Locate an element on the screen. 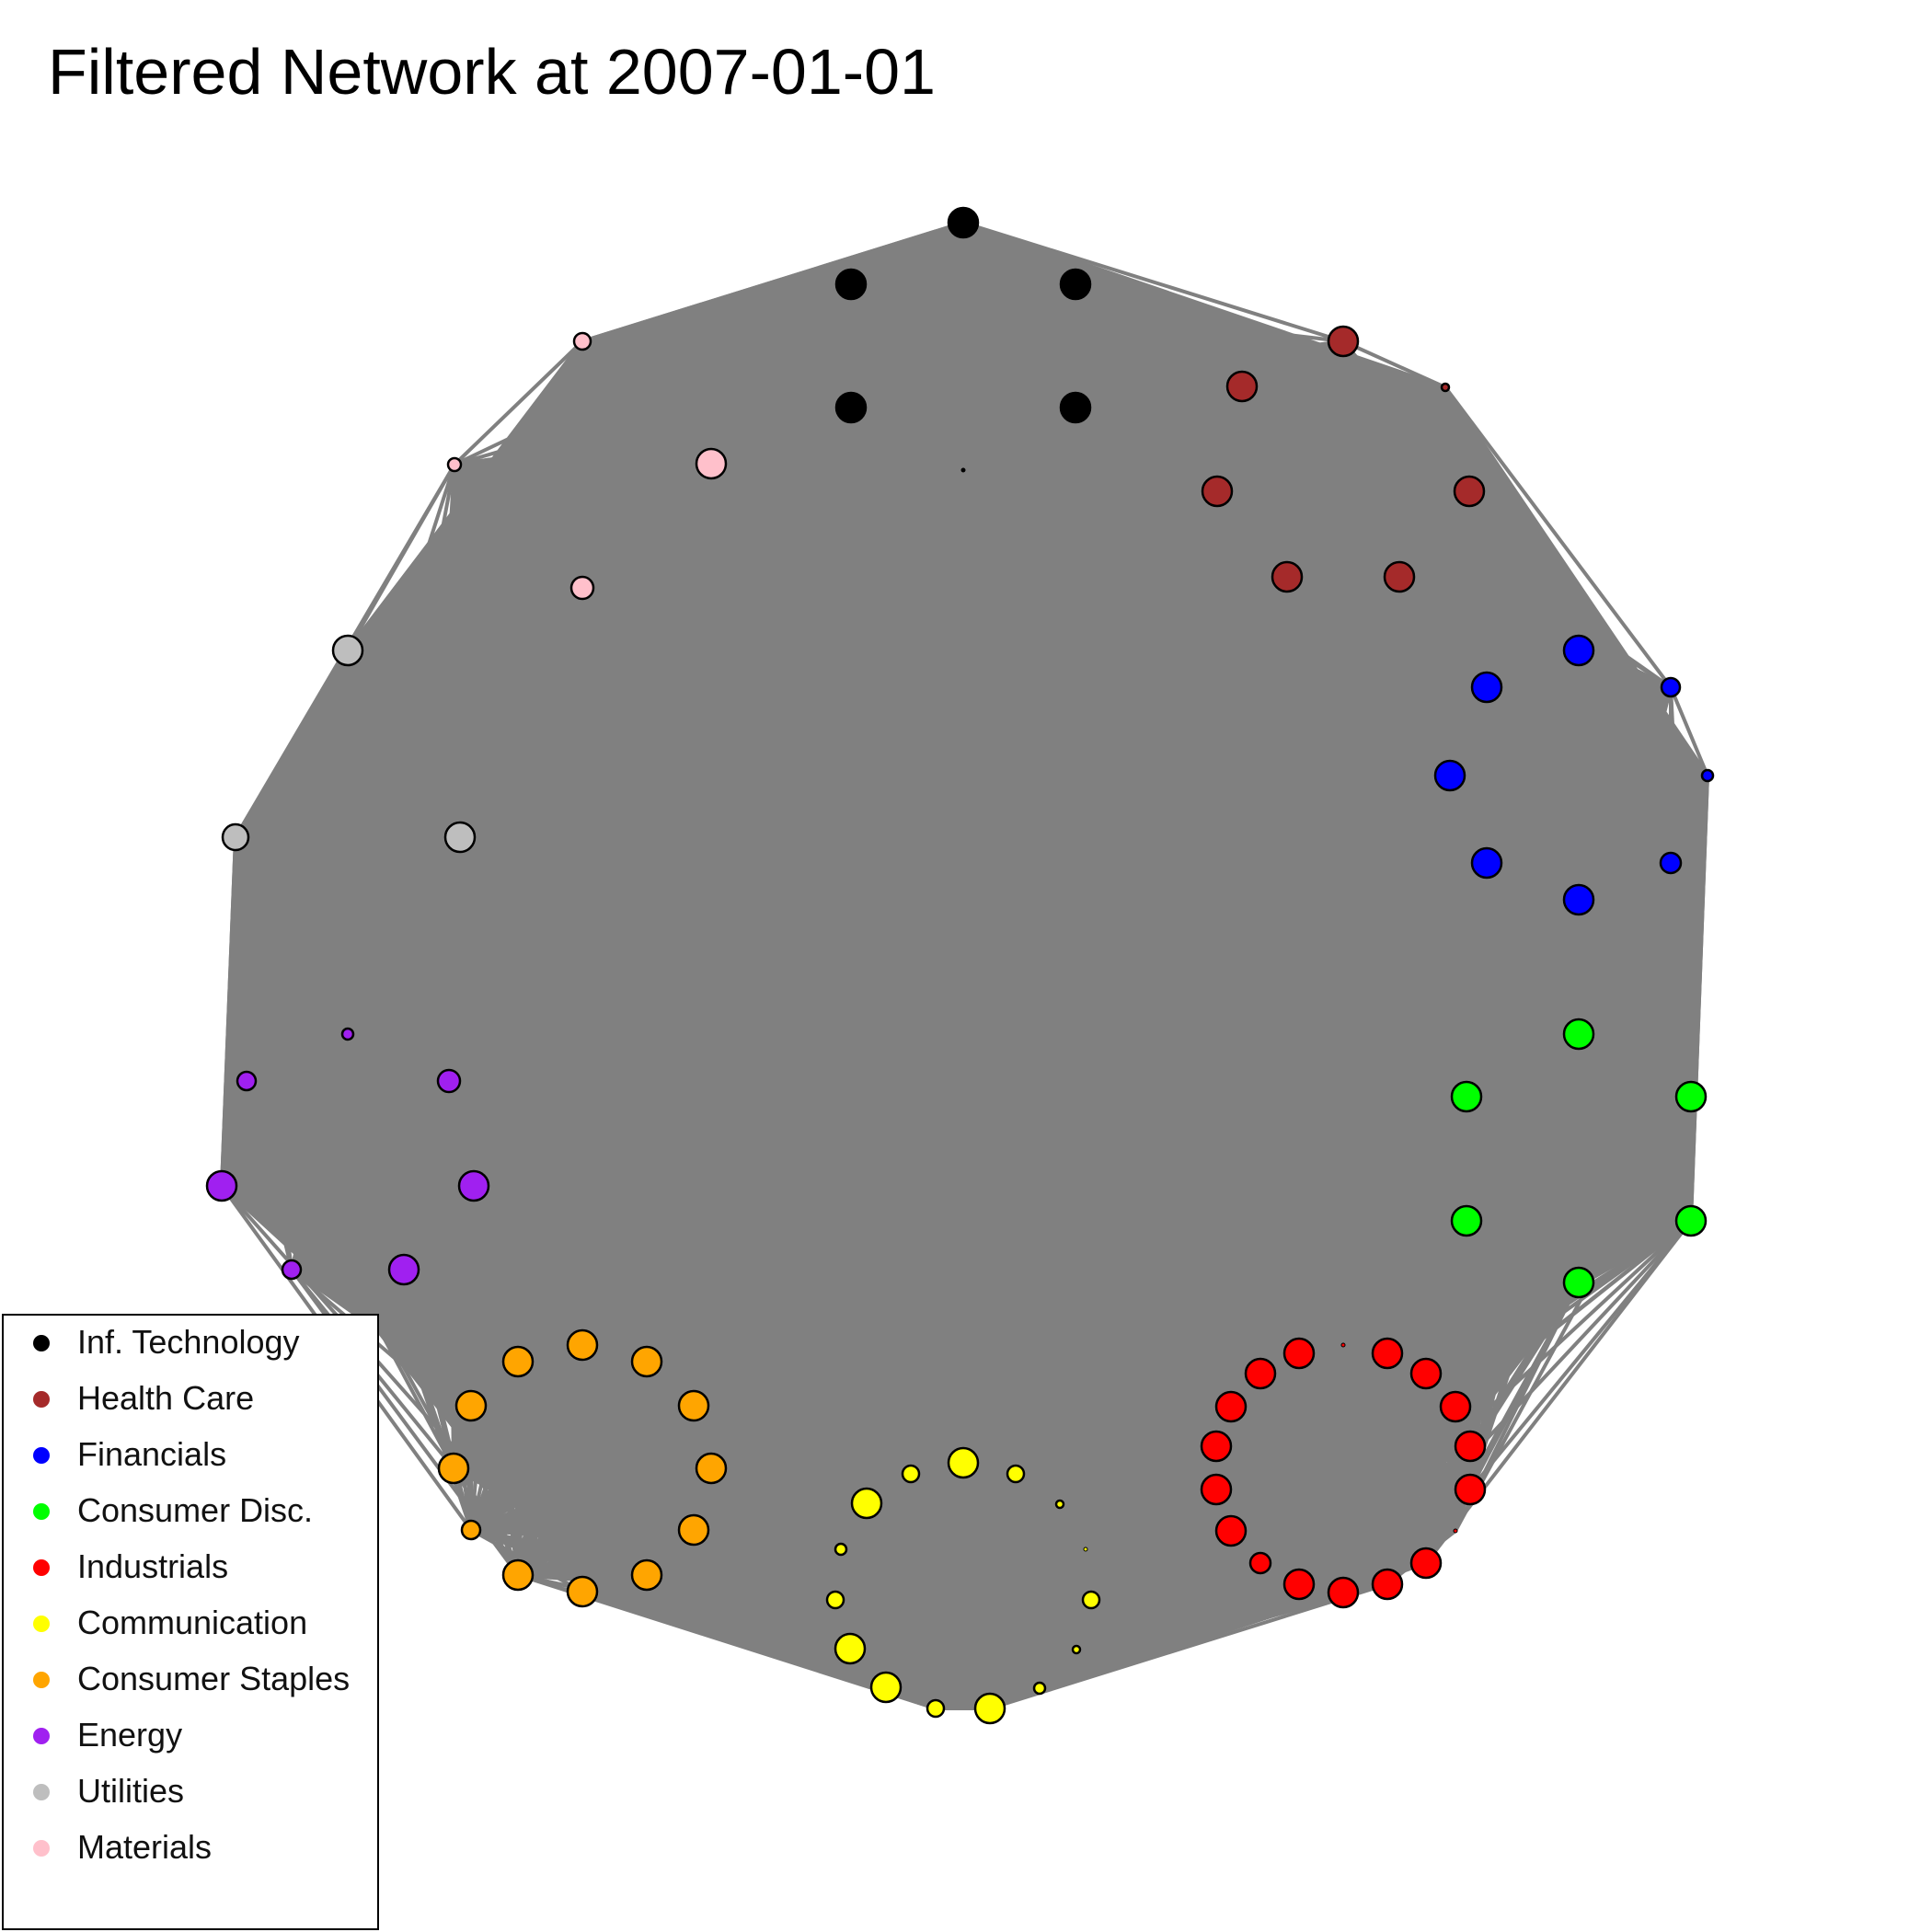  legend-item: Consumer Staples is located at coordinates (190, 1680).